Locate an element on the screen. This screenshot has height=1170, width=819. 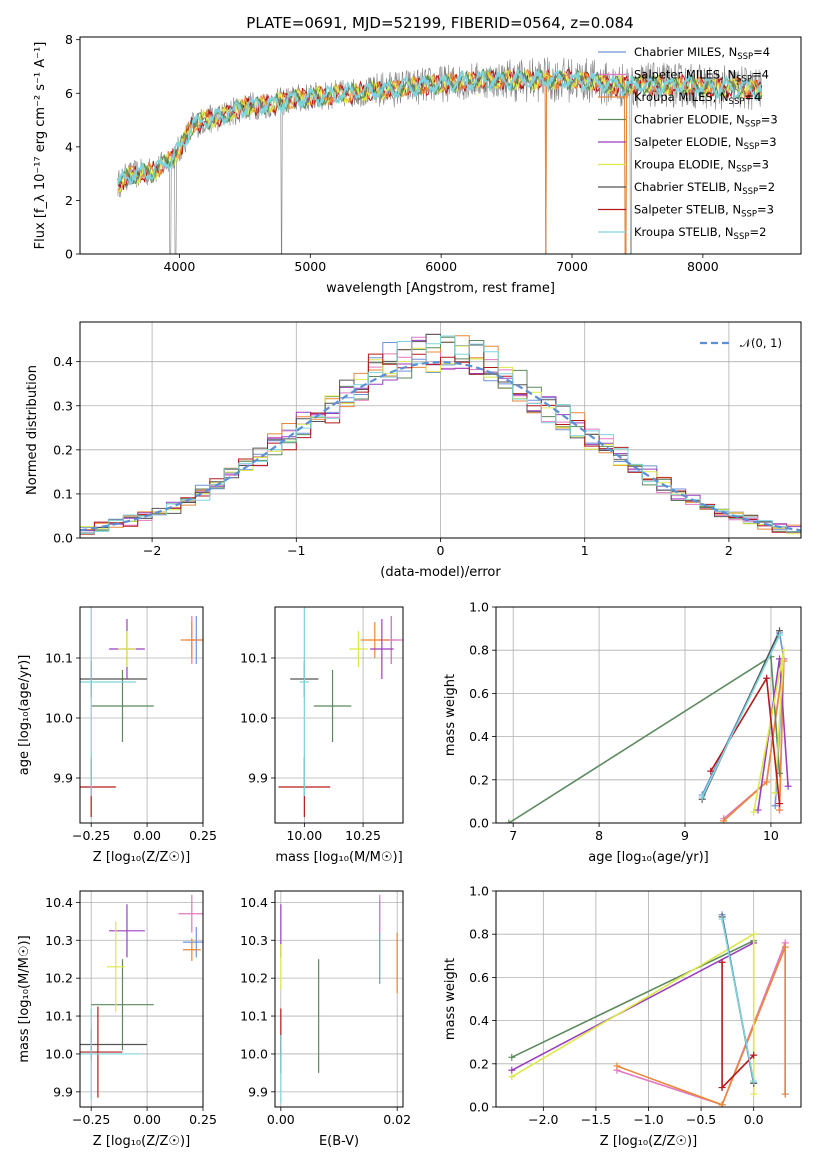
weight_vs_age-ylabel: mass weight is located at coordinates (450, 715).